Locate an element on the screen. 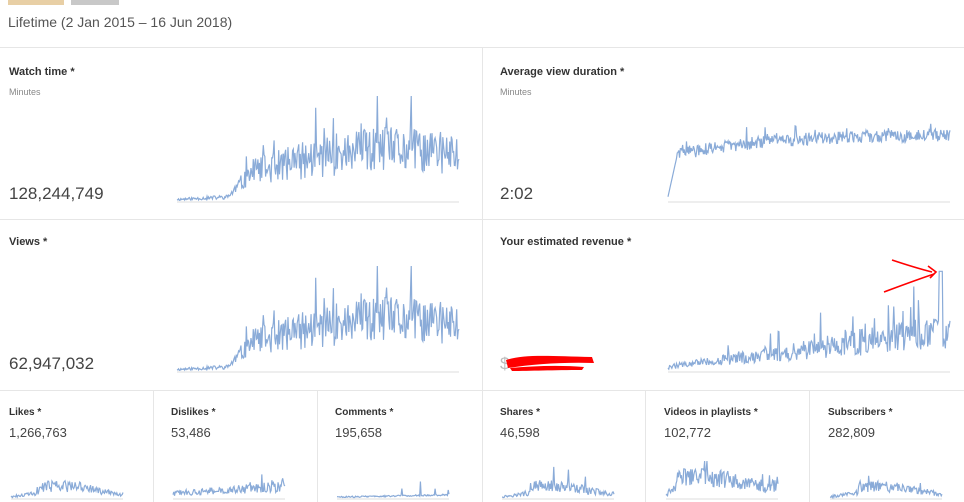 This screenshot has height=502, width=964. watch-time-sparkline is located at coordinates (318, 149).